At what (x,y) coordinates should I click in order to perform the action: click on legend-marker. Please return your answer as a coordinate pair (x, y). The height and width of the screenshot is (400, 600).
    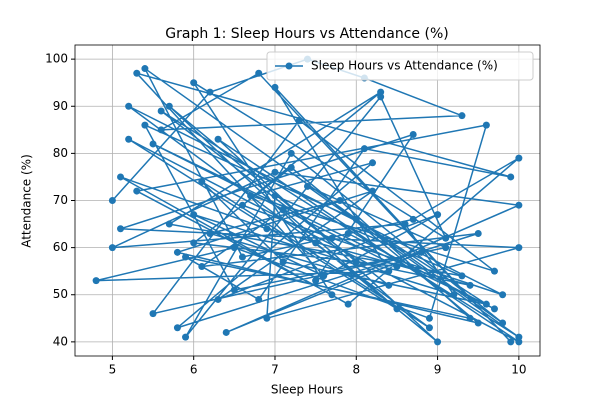
    Looking at the image, I should click on (289, 66).